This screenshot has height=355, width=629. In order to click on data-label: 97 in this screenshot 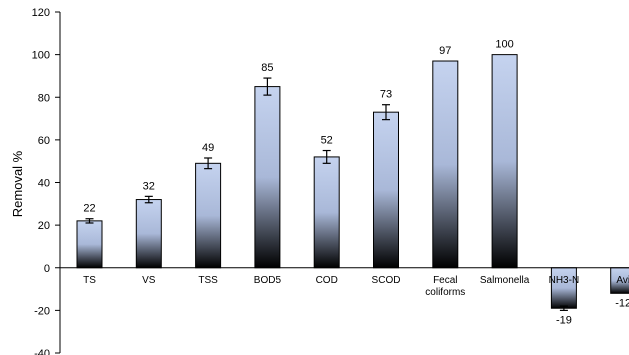, I will do `click(445, 51)`.